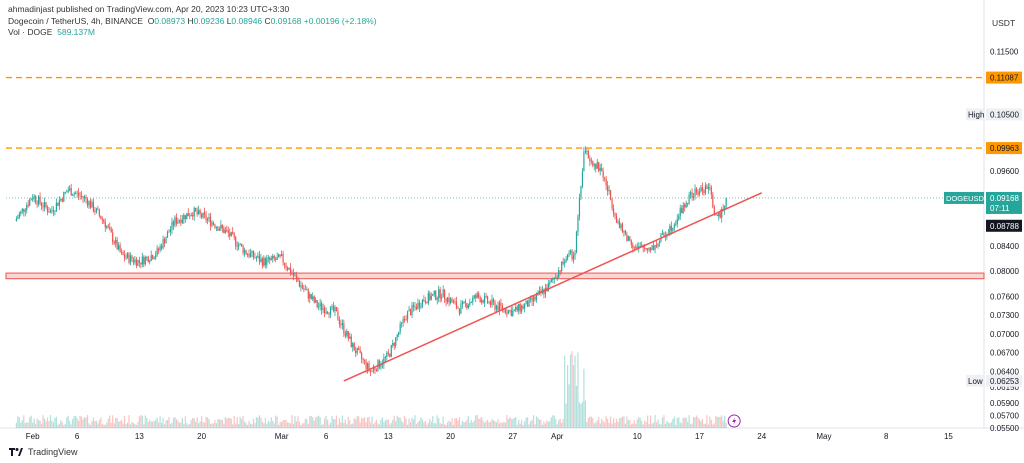 Image resolution: width=1024 pixels, height=463 pixels. Describe the element at coordinates (1004, 198) in the screenshot. I see `current-price-label: 0.09168` at that location.